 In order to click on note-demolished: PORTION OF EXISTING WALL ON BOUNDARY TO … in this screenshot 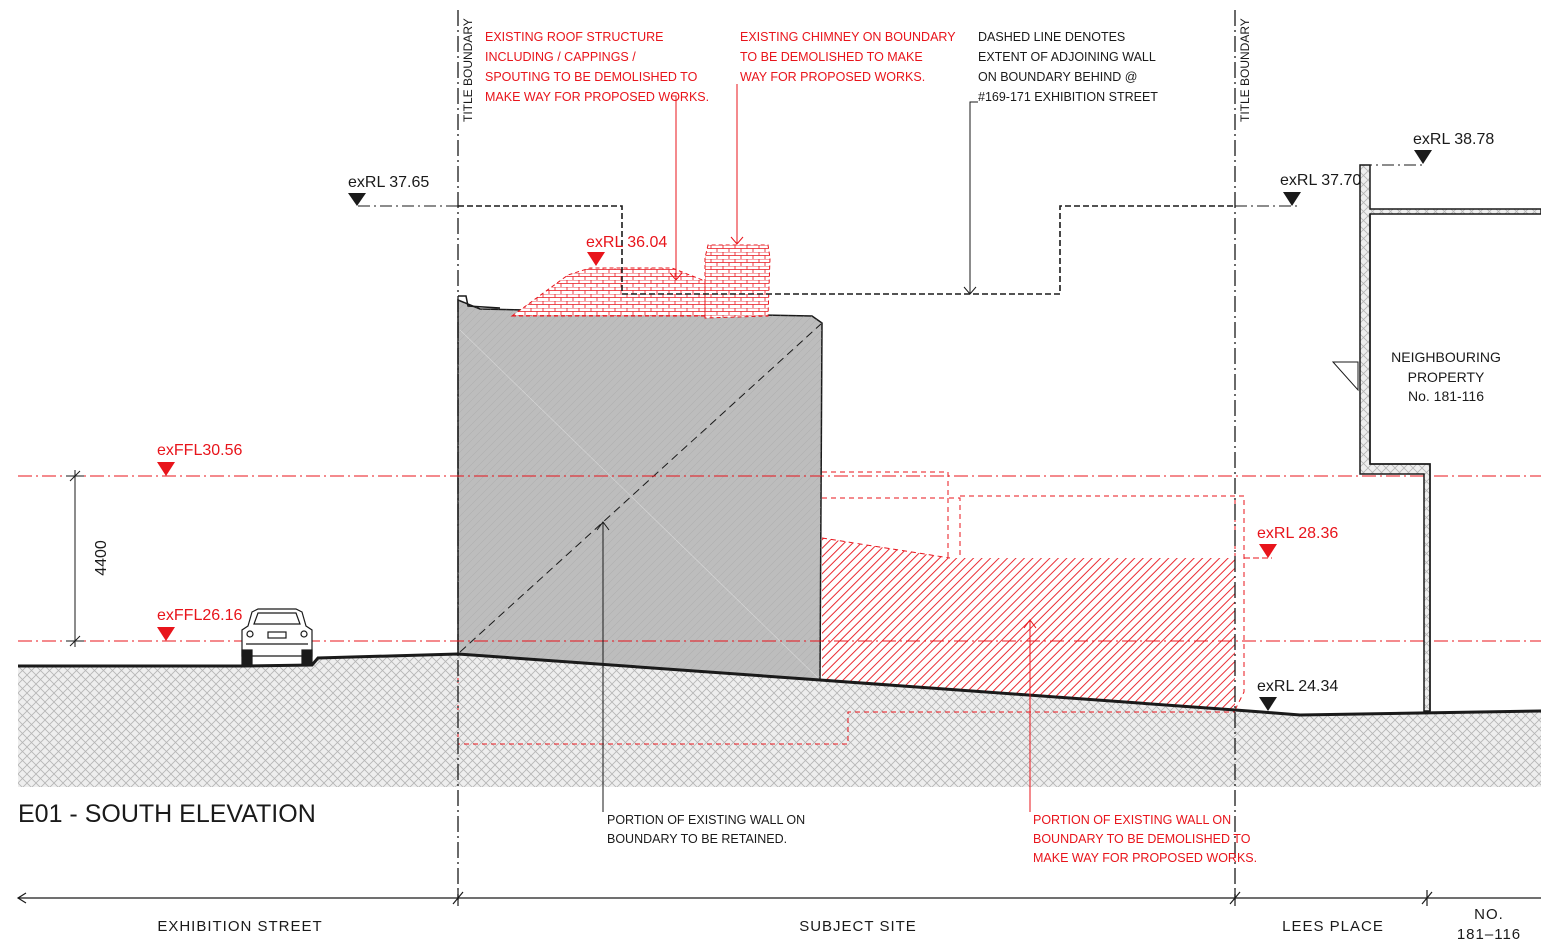, I will do `click(1145, 839)`.